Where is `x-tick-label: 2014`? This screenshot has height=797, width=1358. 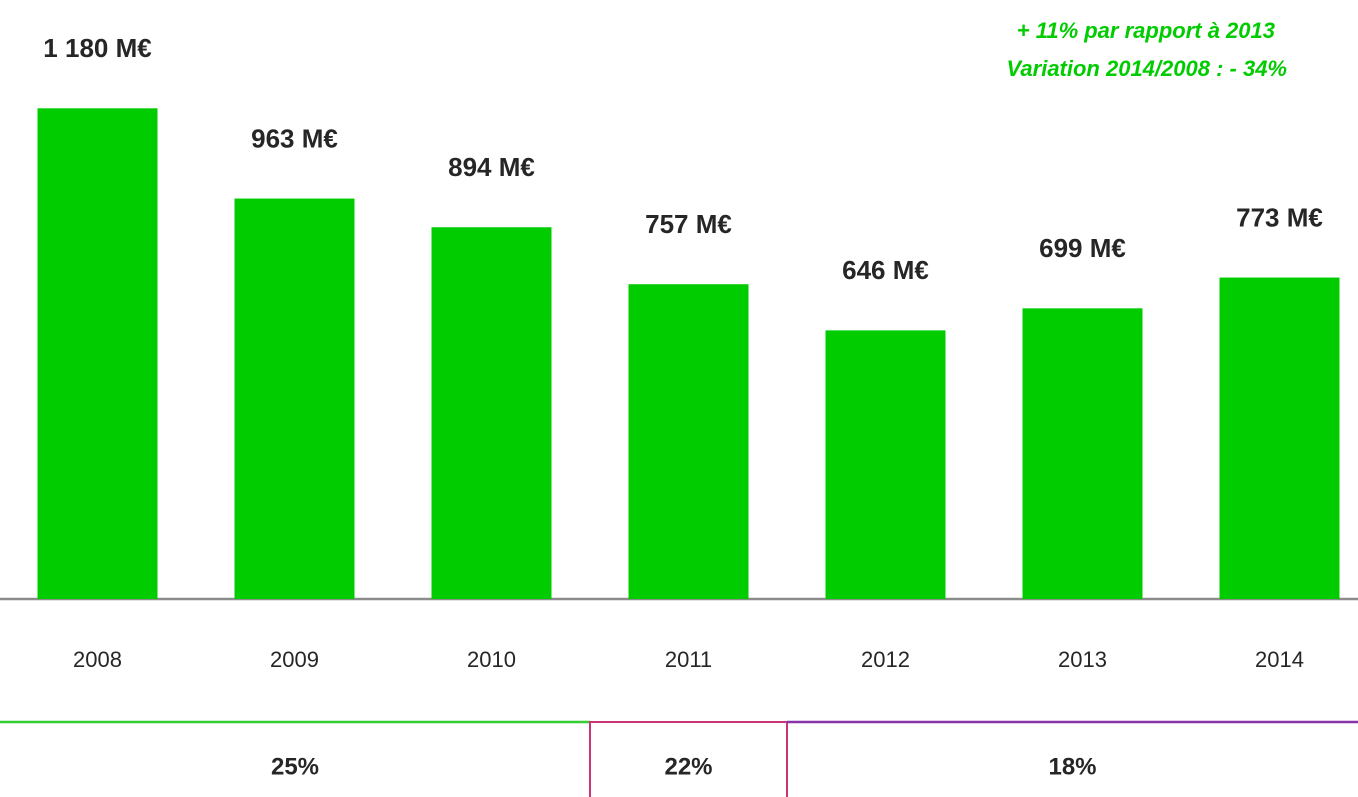 x-tick-label: 2014 is located at coordinates (1279, 659).